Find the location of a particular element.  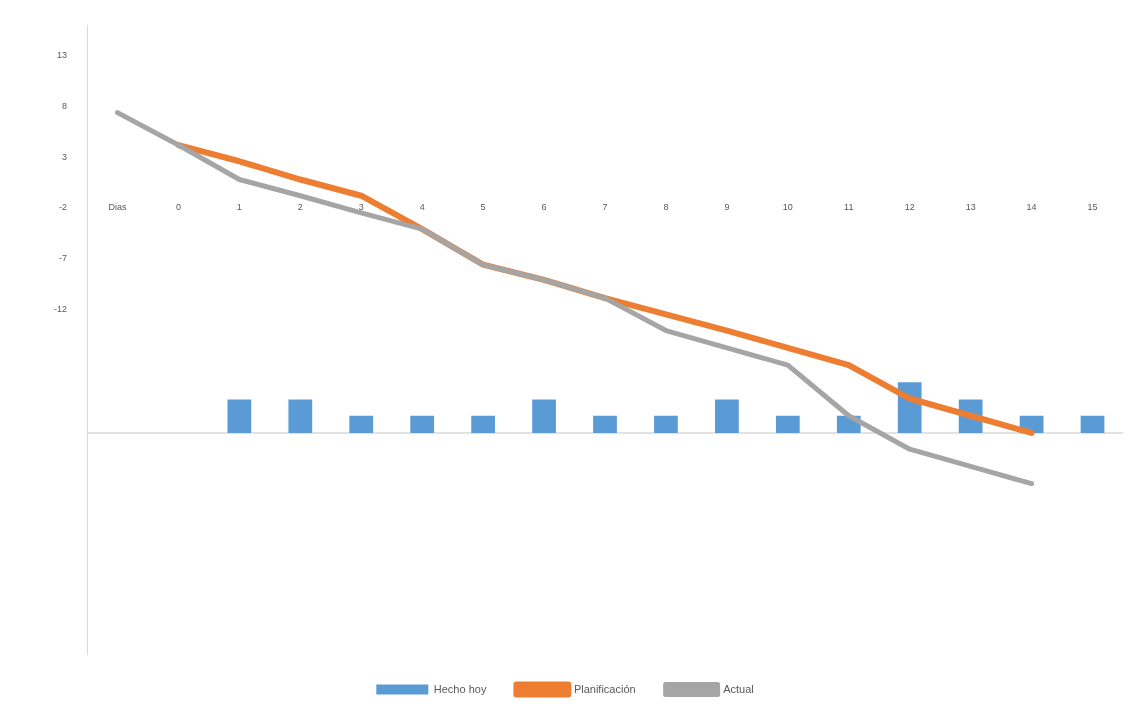

y-tick-label: 13 is located at coordinates (61, 55).